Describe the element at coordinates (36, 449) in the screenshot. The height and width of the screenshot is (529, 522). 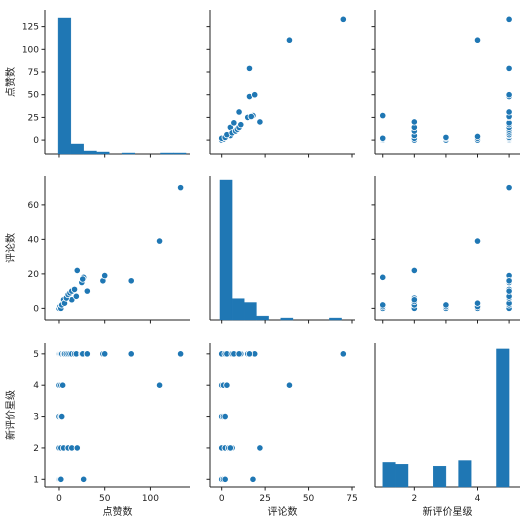
I see `y-tick-label: 2` at that location.